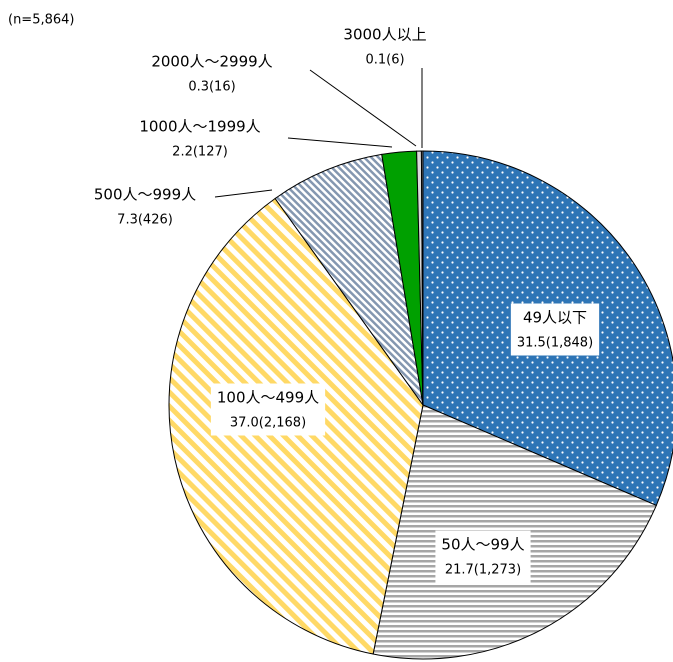 The width and height of the screenshot is (673, 662). Describe the element at coordinates (555, 318) in the screenshot. I see `slice-label: 49人以下` at that location.